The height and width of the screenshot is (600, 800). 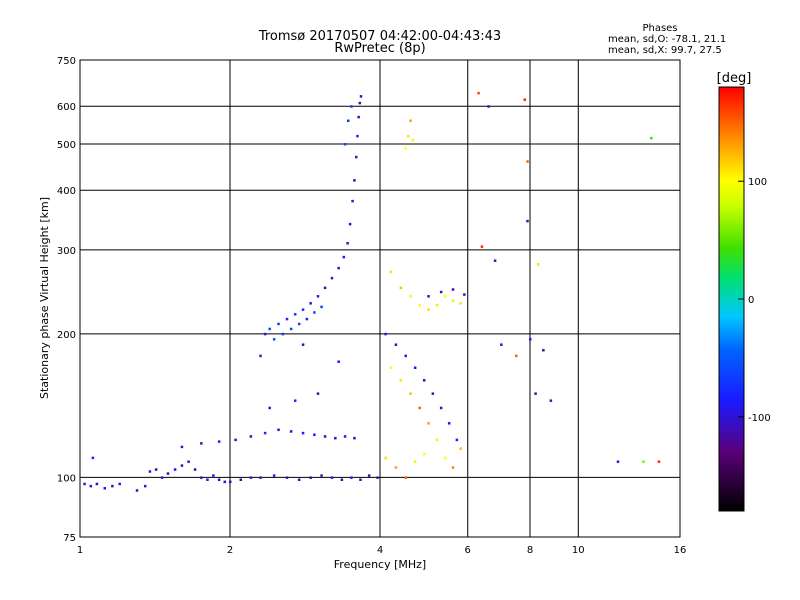 What do you see at coordinates (379, 48) in the screenshot?
I see `chart-subtitle: RwPretec (8p)` at bounding box center [379, 48].